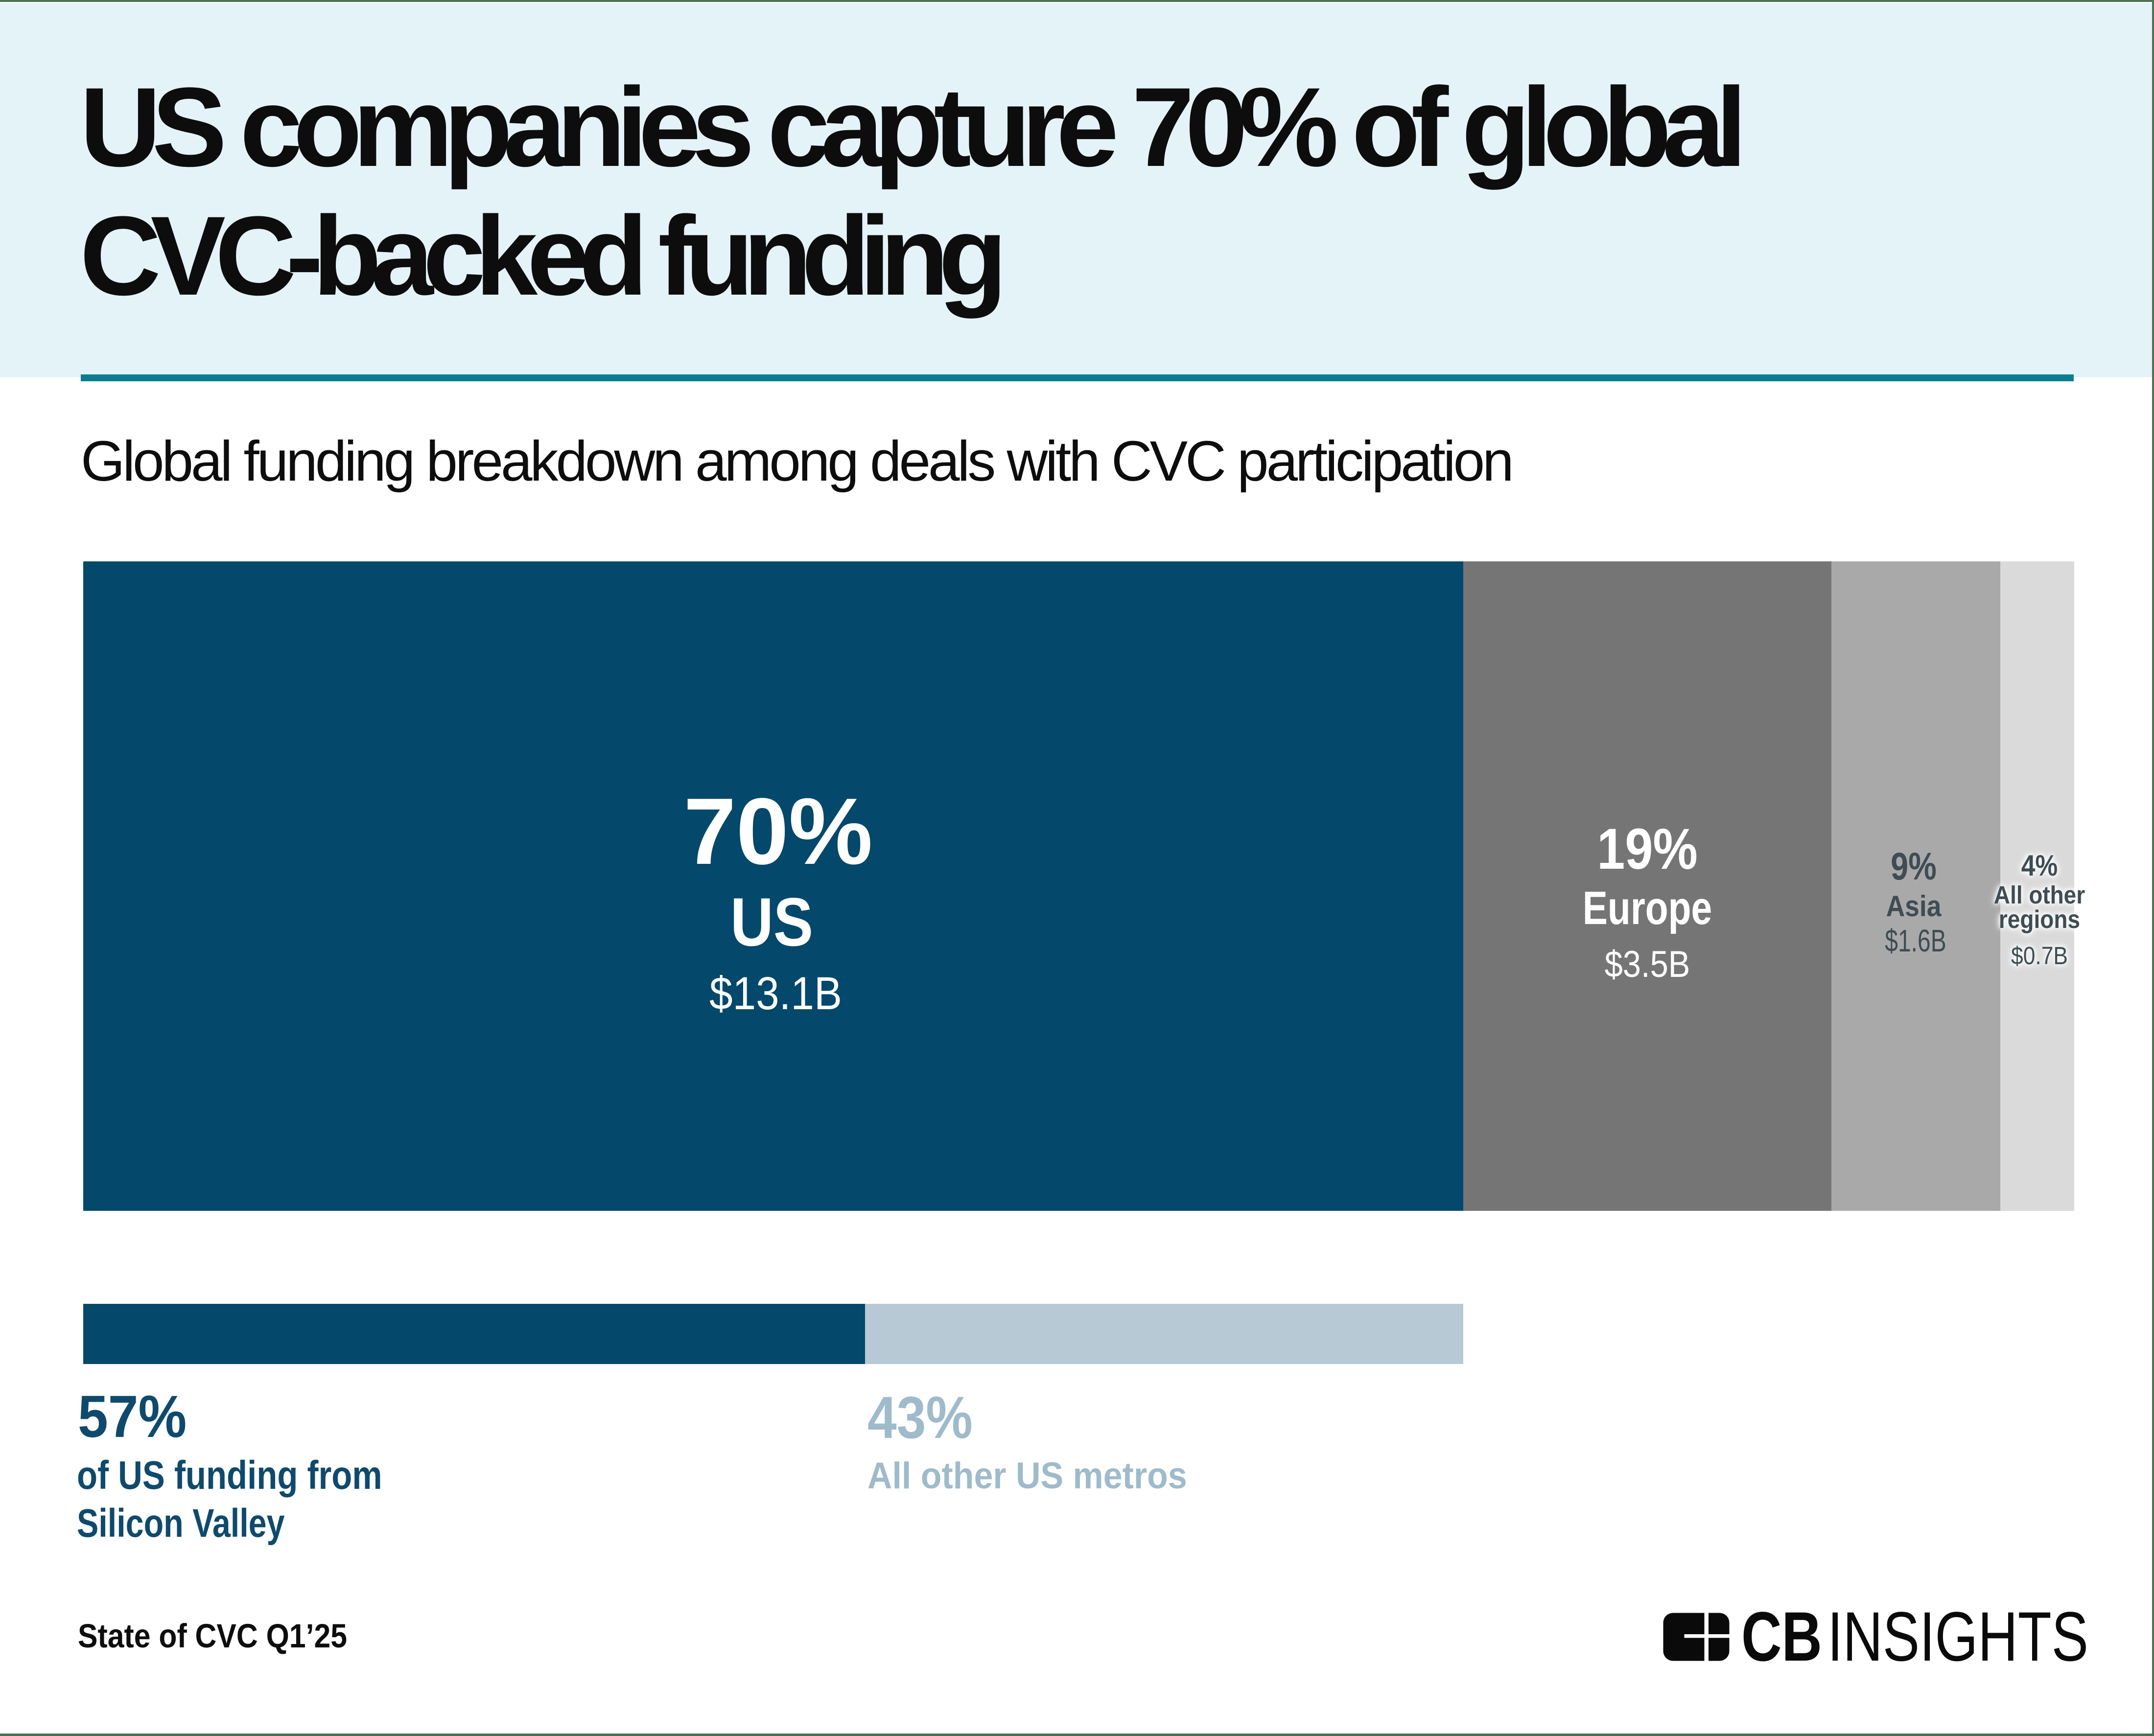 The image size is (2154, 1736). What do you see at coordinates (1957, 1640) in the screenshot?
I see `svg-text: INSIGHTS` at bounding box center [1957, 1640].